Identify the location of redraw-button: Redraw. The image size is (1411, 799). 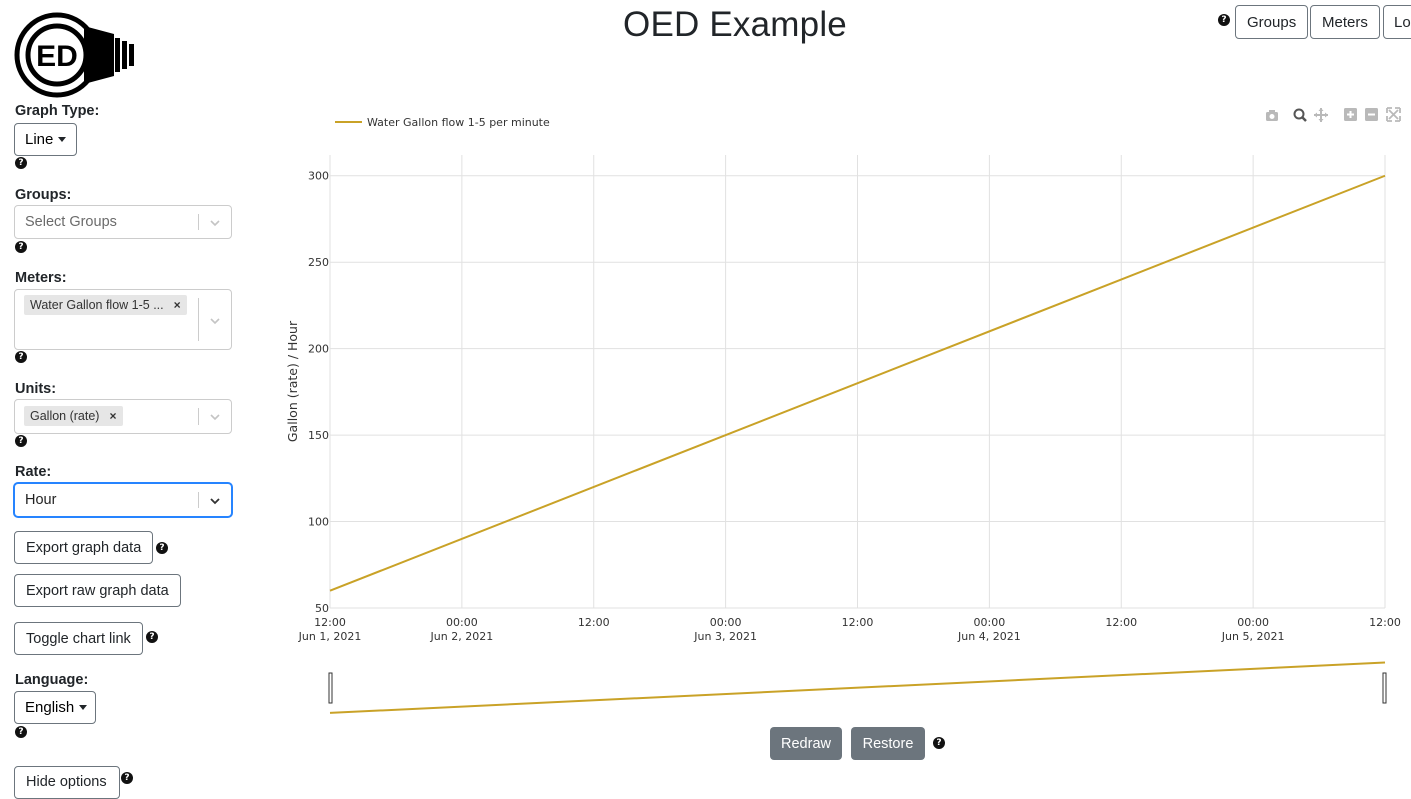
(806, 743).